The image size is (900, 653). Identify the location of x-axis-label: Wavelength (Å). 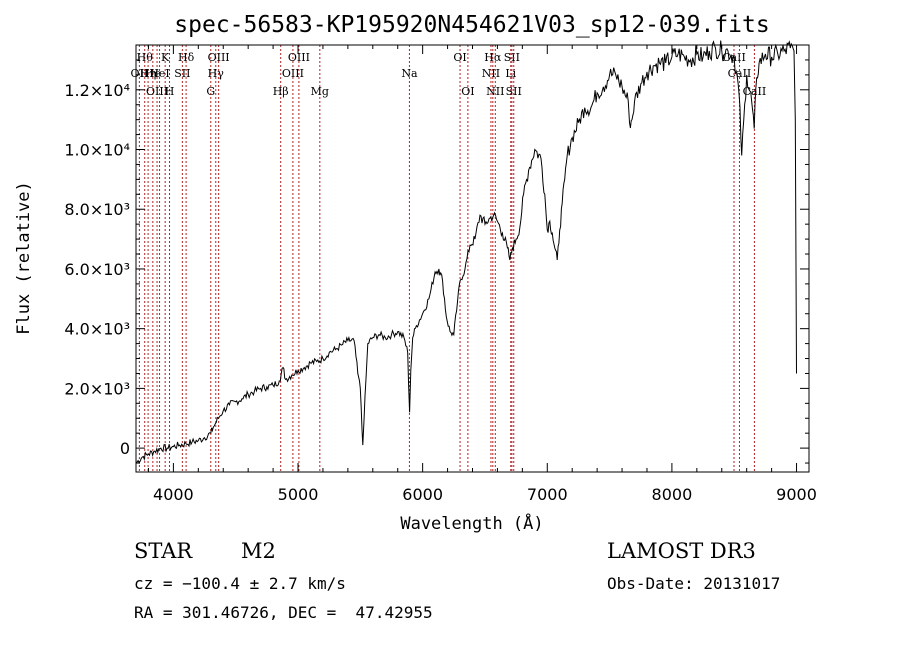
(471, 523).